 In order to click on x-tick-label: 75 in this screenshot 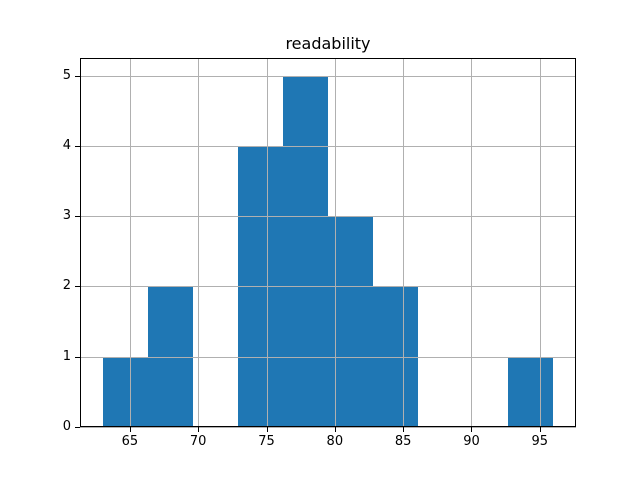, I will do `click(266, 441)`.